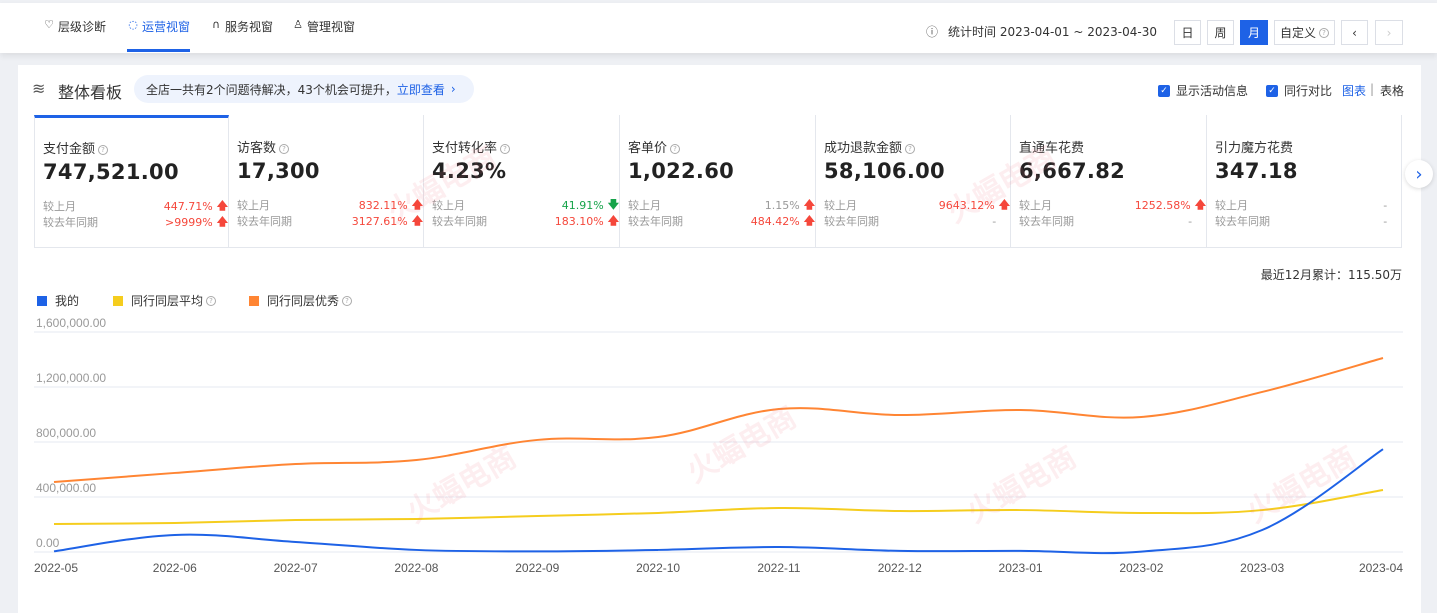  I want to click on metric-value: 17,300, so click(278, 171).